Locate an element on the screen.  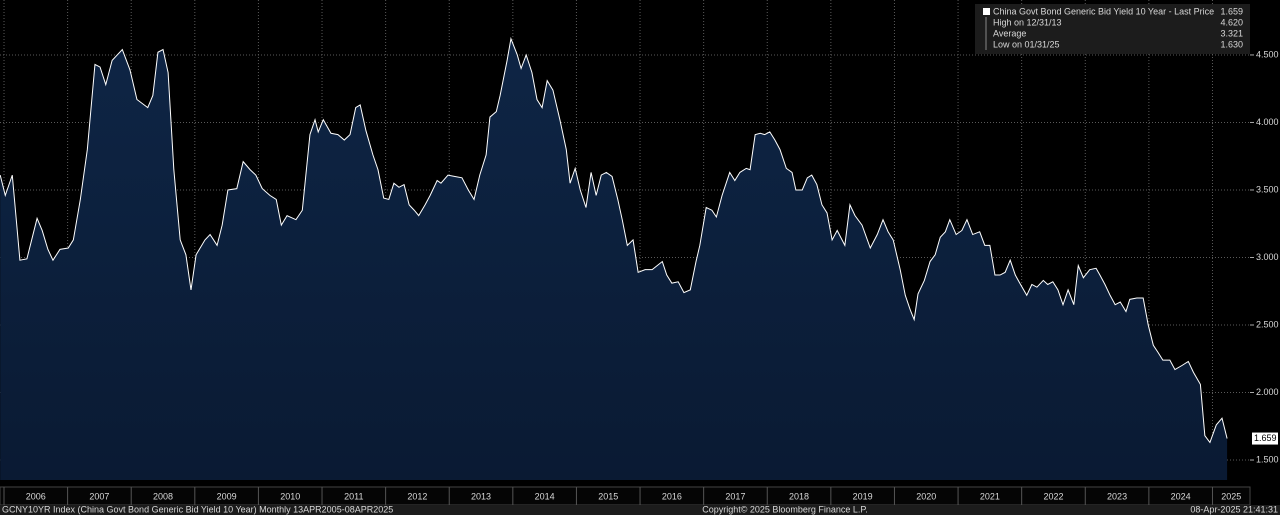
y-tick-label: 3.000 is located at coordinates (1267, 257).